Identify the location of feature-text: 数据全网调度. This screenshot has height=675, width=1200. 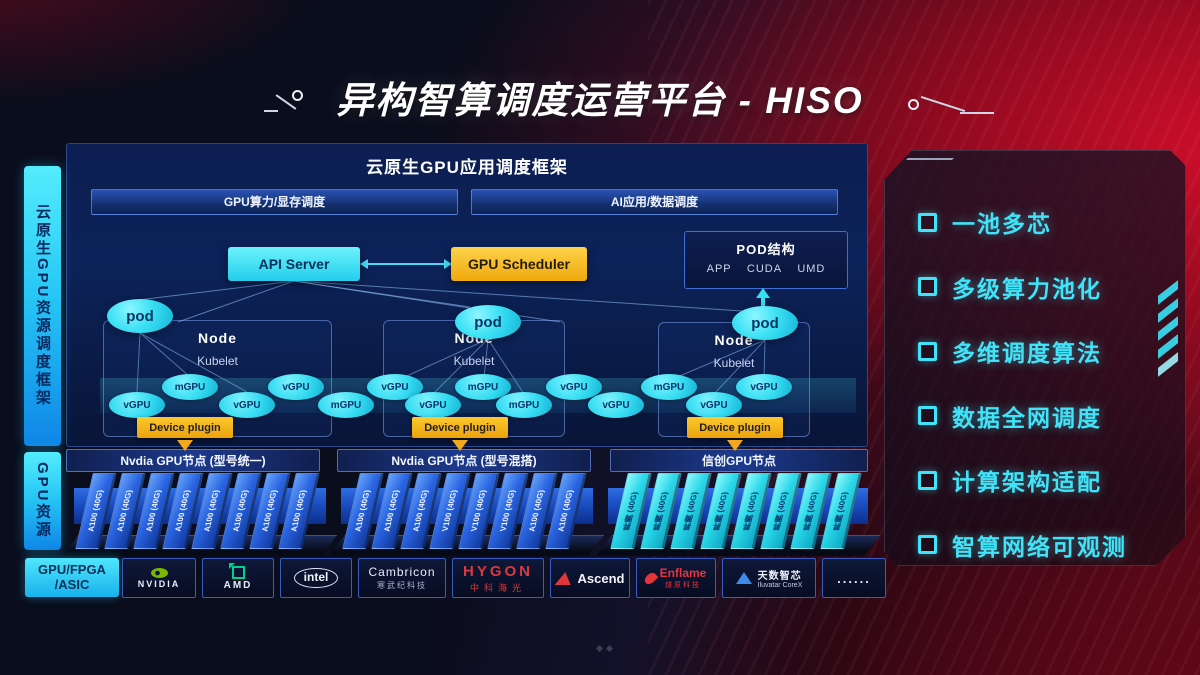
(1027, 417).